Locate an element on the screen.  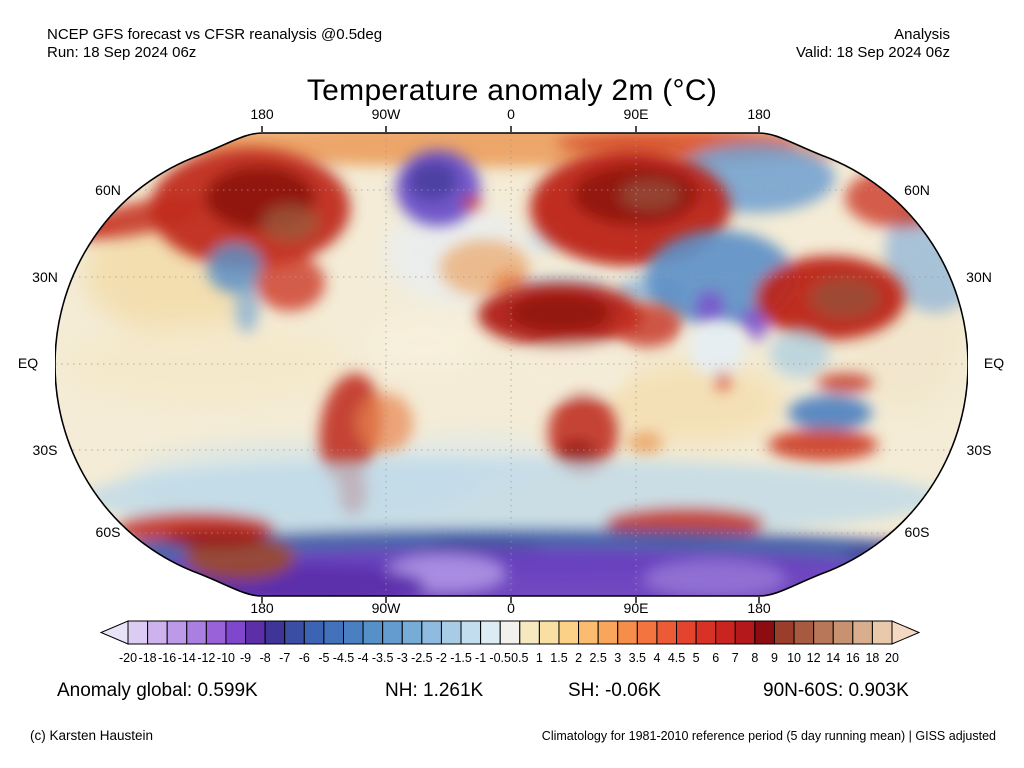
colorbar-tick-label: -2.5 is located at coordinates (422, 658).